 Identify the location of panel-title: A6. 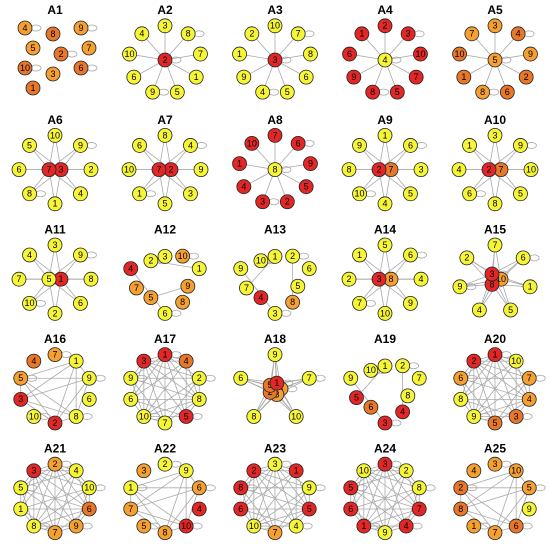
(55, 120).